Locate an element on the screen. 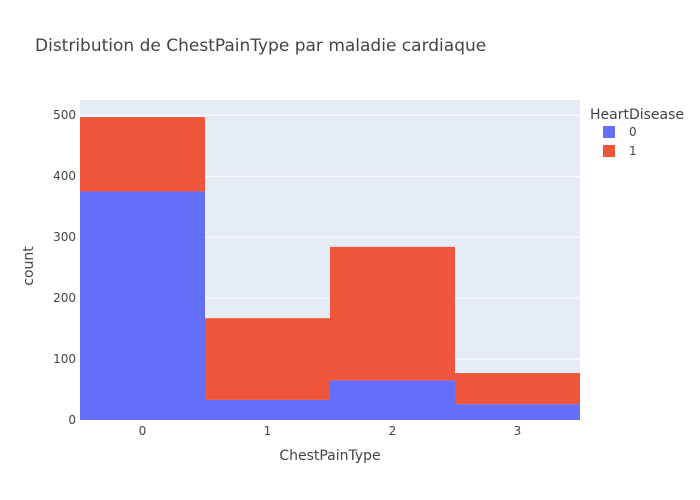 The width and height of the screenshot is (700, 500). x-axis-title: ChestPainType is located at coordinates (329, 456).